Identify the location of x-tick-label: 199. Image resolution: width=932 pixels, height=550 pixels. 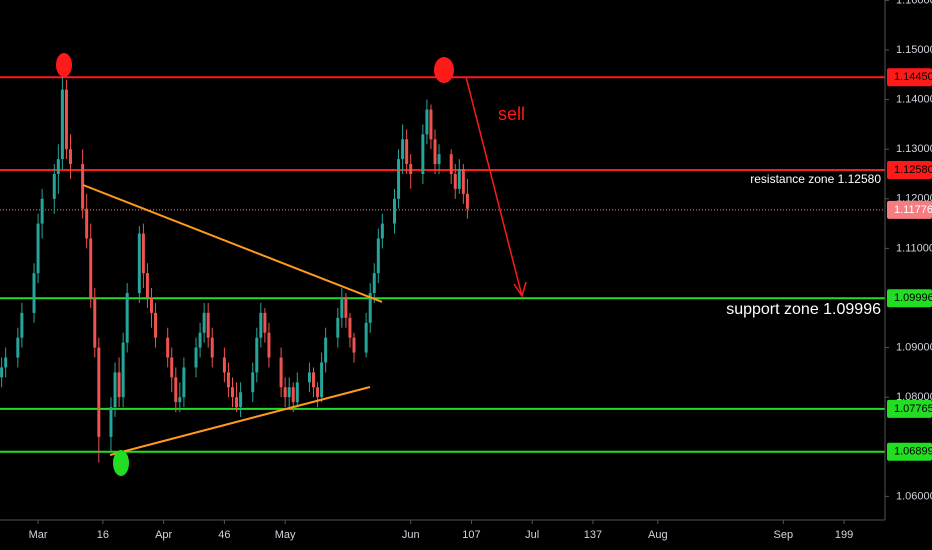
(844, 535).